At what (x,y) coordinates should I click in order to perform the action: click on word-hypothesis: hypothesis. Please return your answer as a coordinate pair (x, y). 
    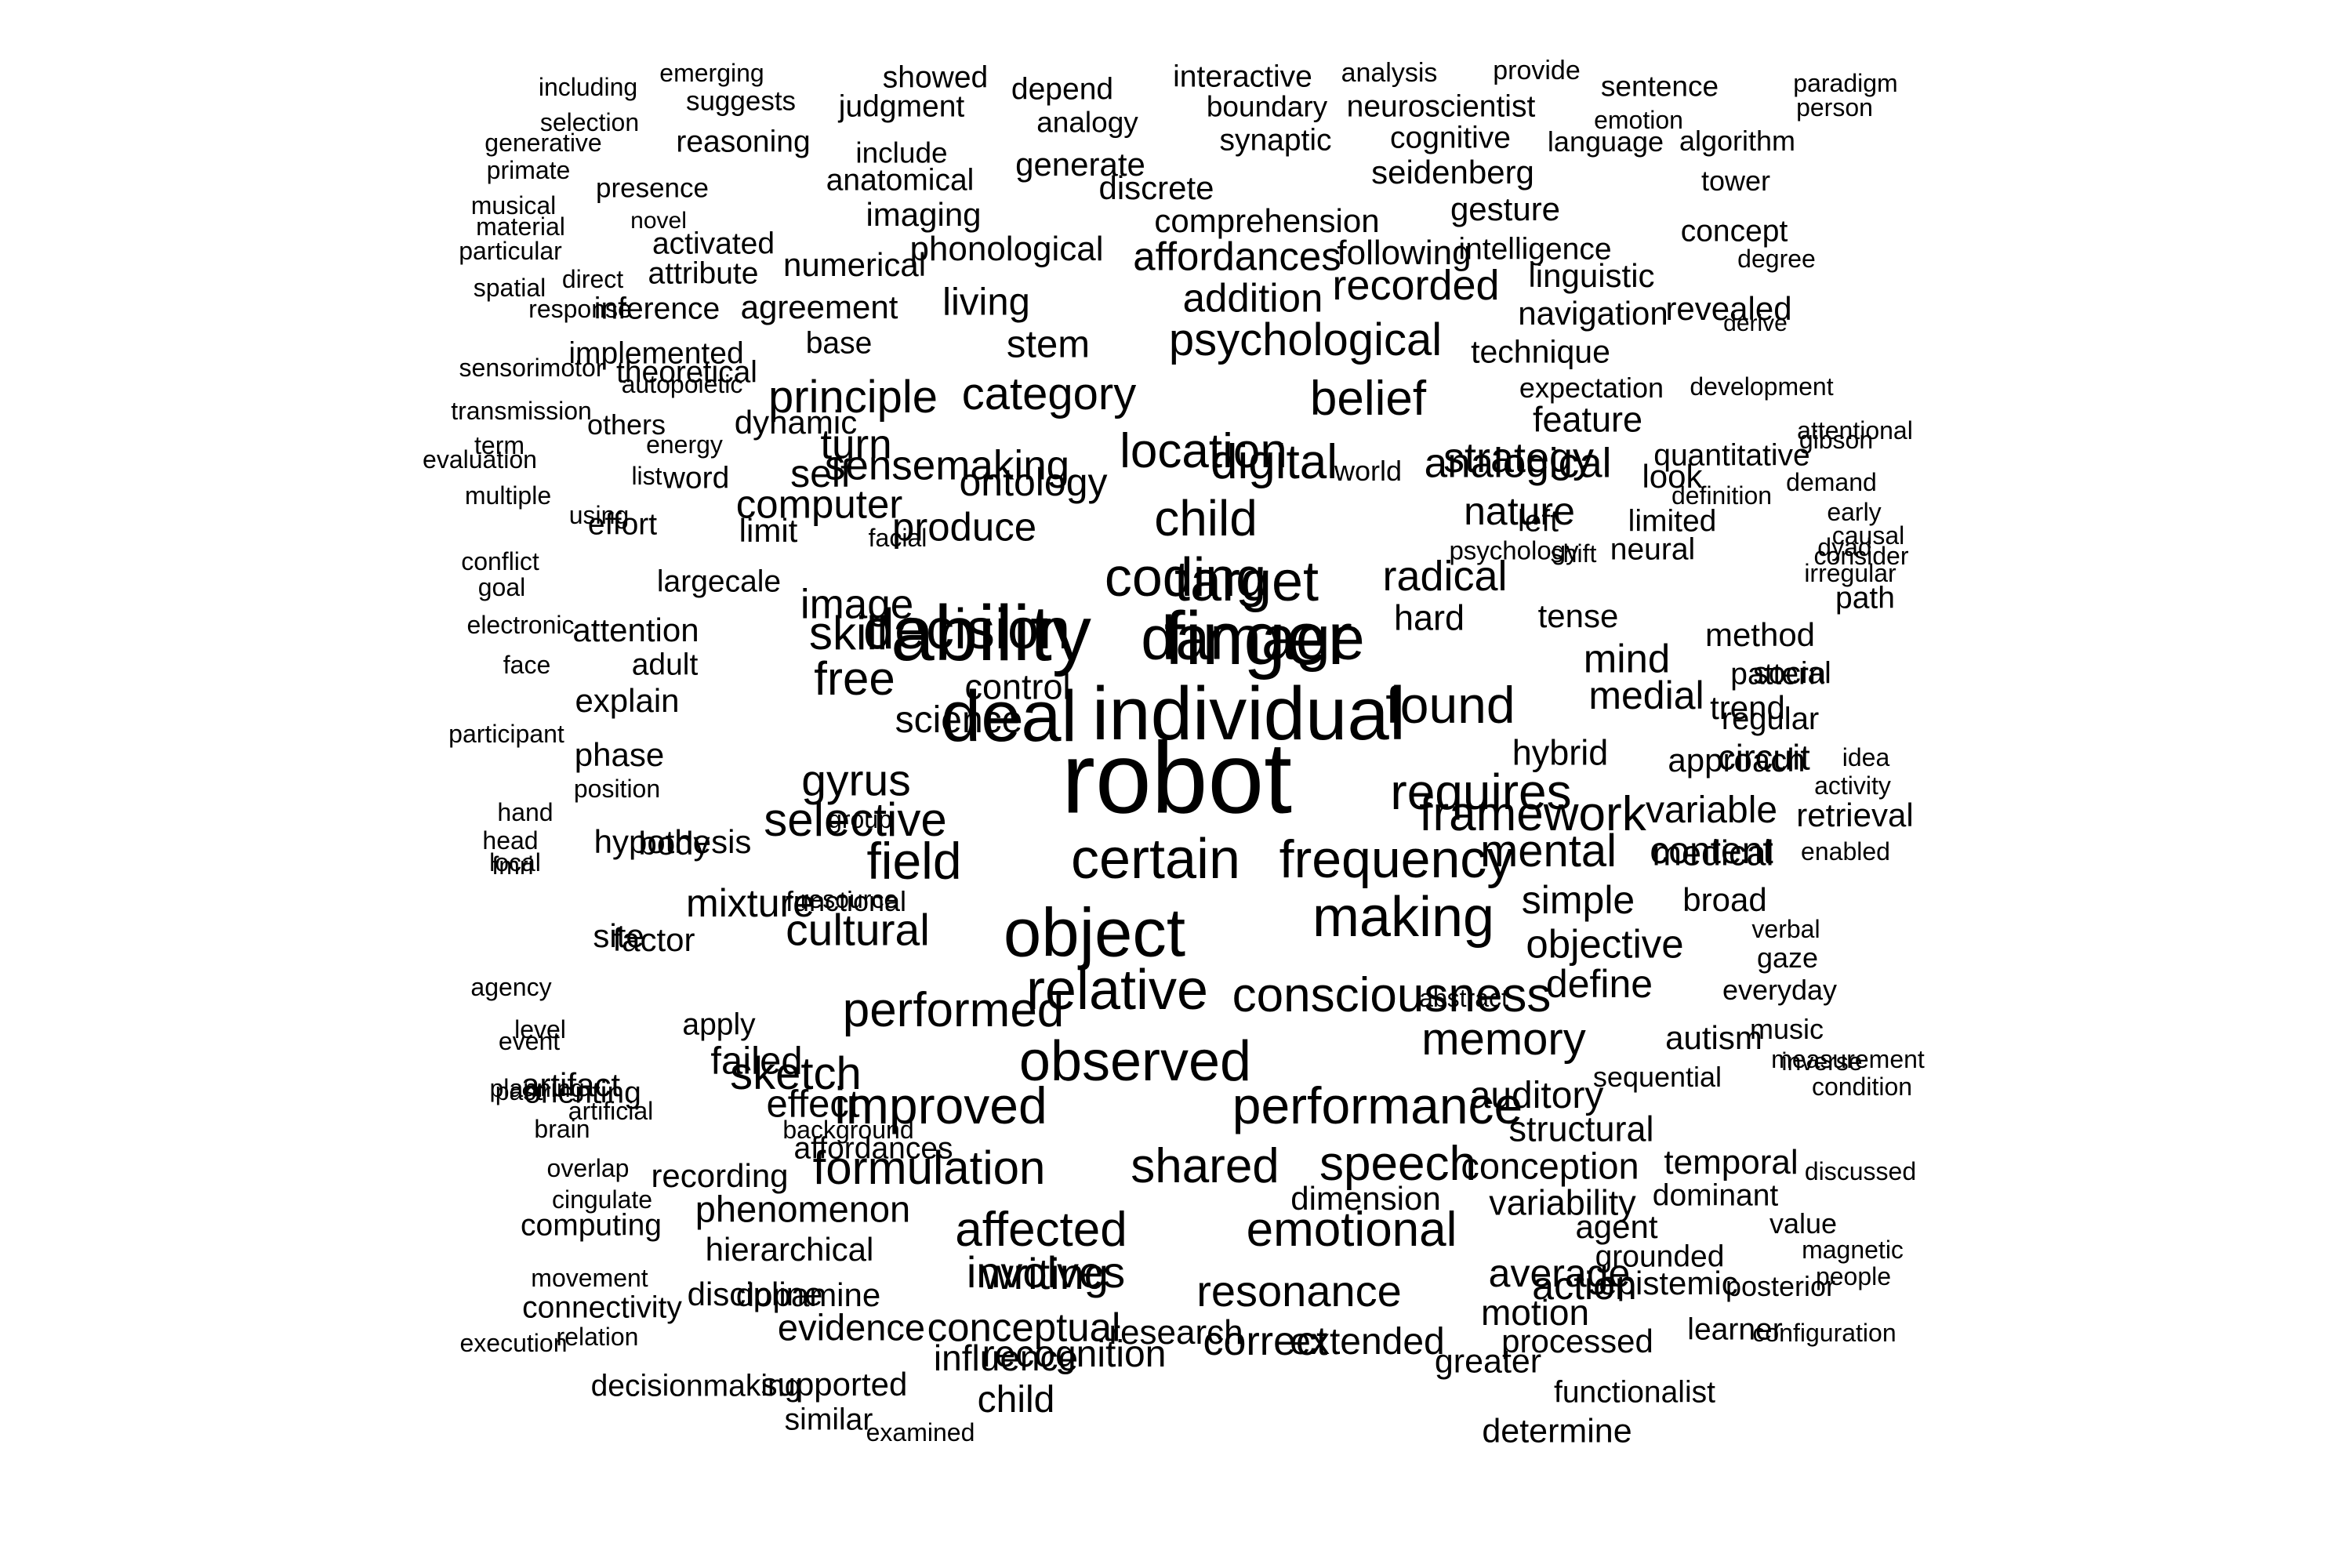
    Looking at the image, I should click on (672, 841).